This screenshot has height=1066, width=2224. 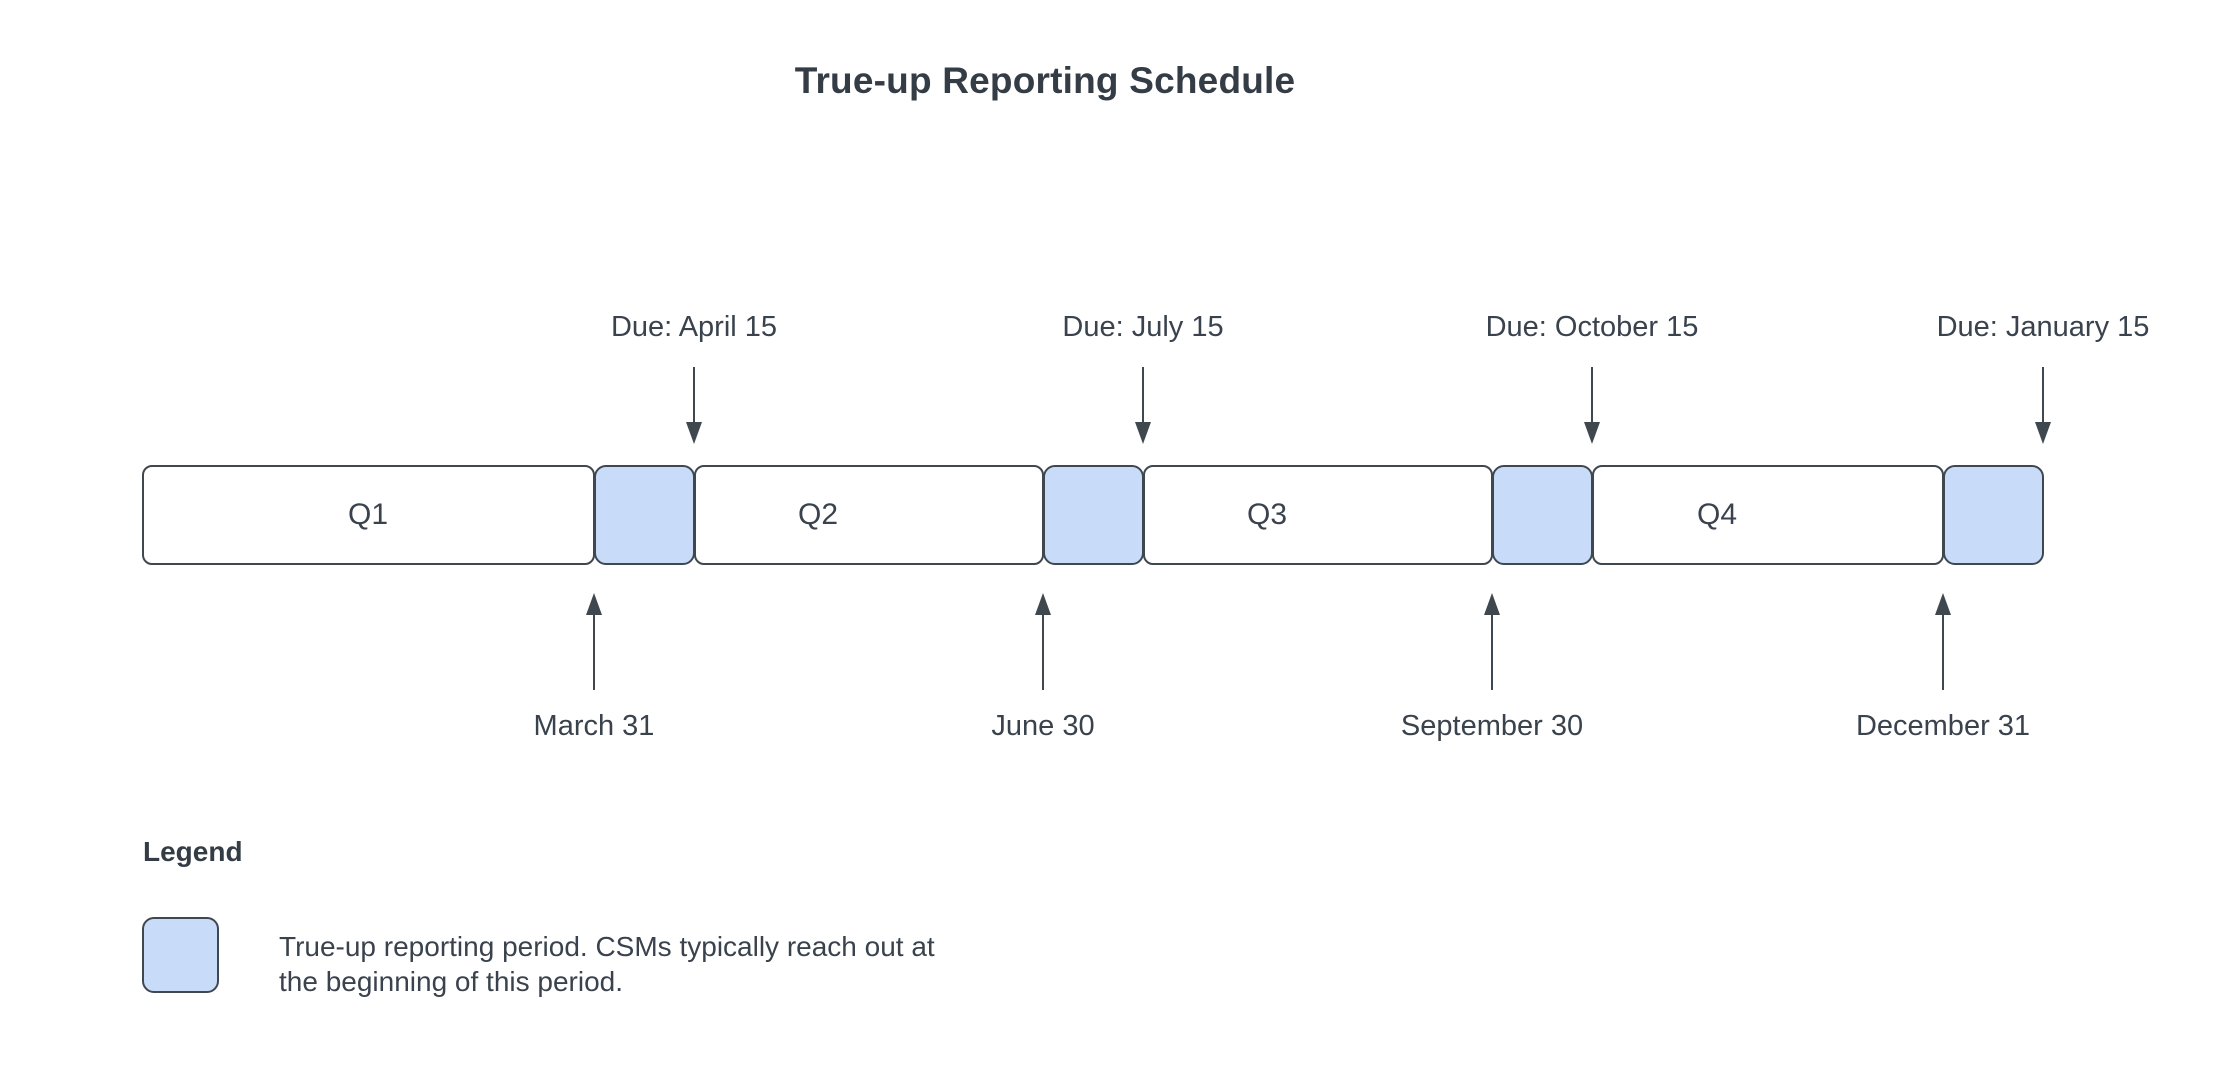 What do you see at coordinates (869, 515) in the screenshot?
I see `quarter-segment-q2` at bounding box center [869, 515].